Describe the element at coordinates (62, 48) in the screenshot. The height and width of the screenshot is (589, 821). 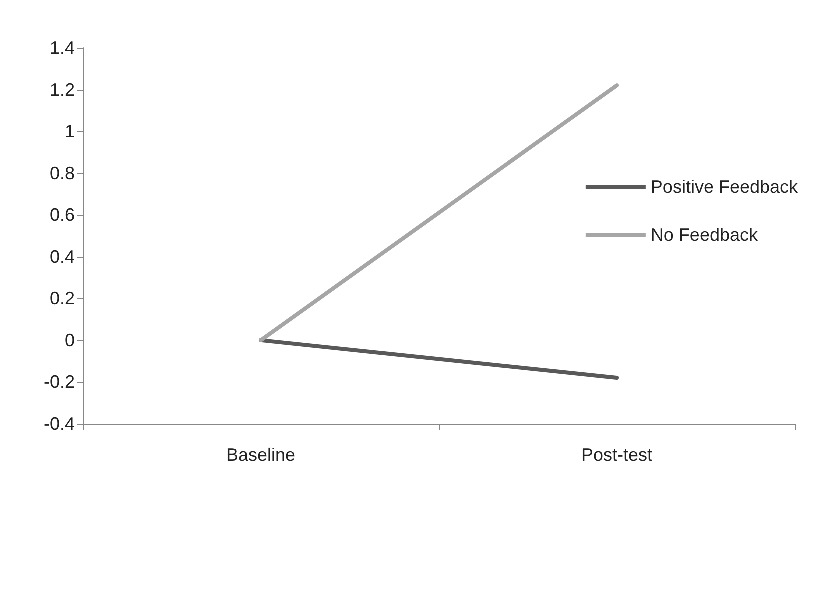
I see `y-tick-label: 1.4` at that location.